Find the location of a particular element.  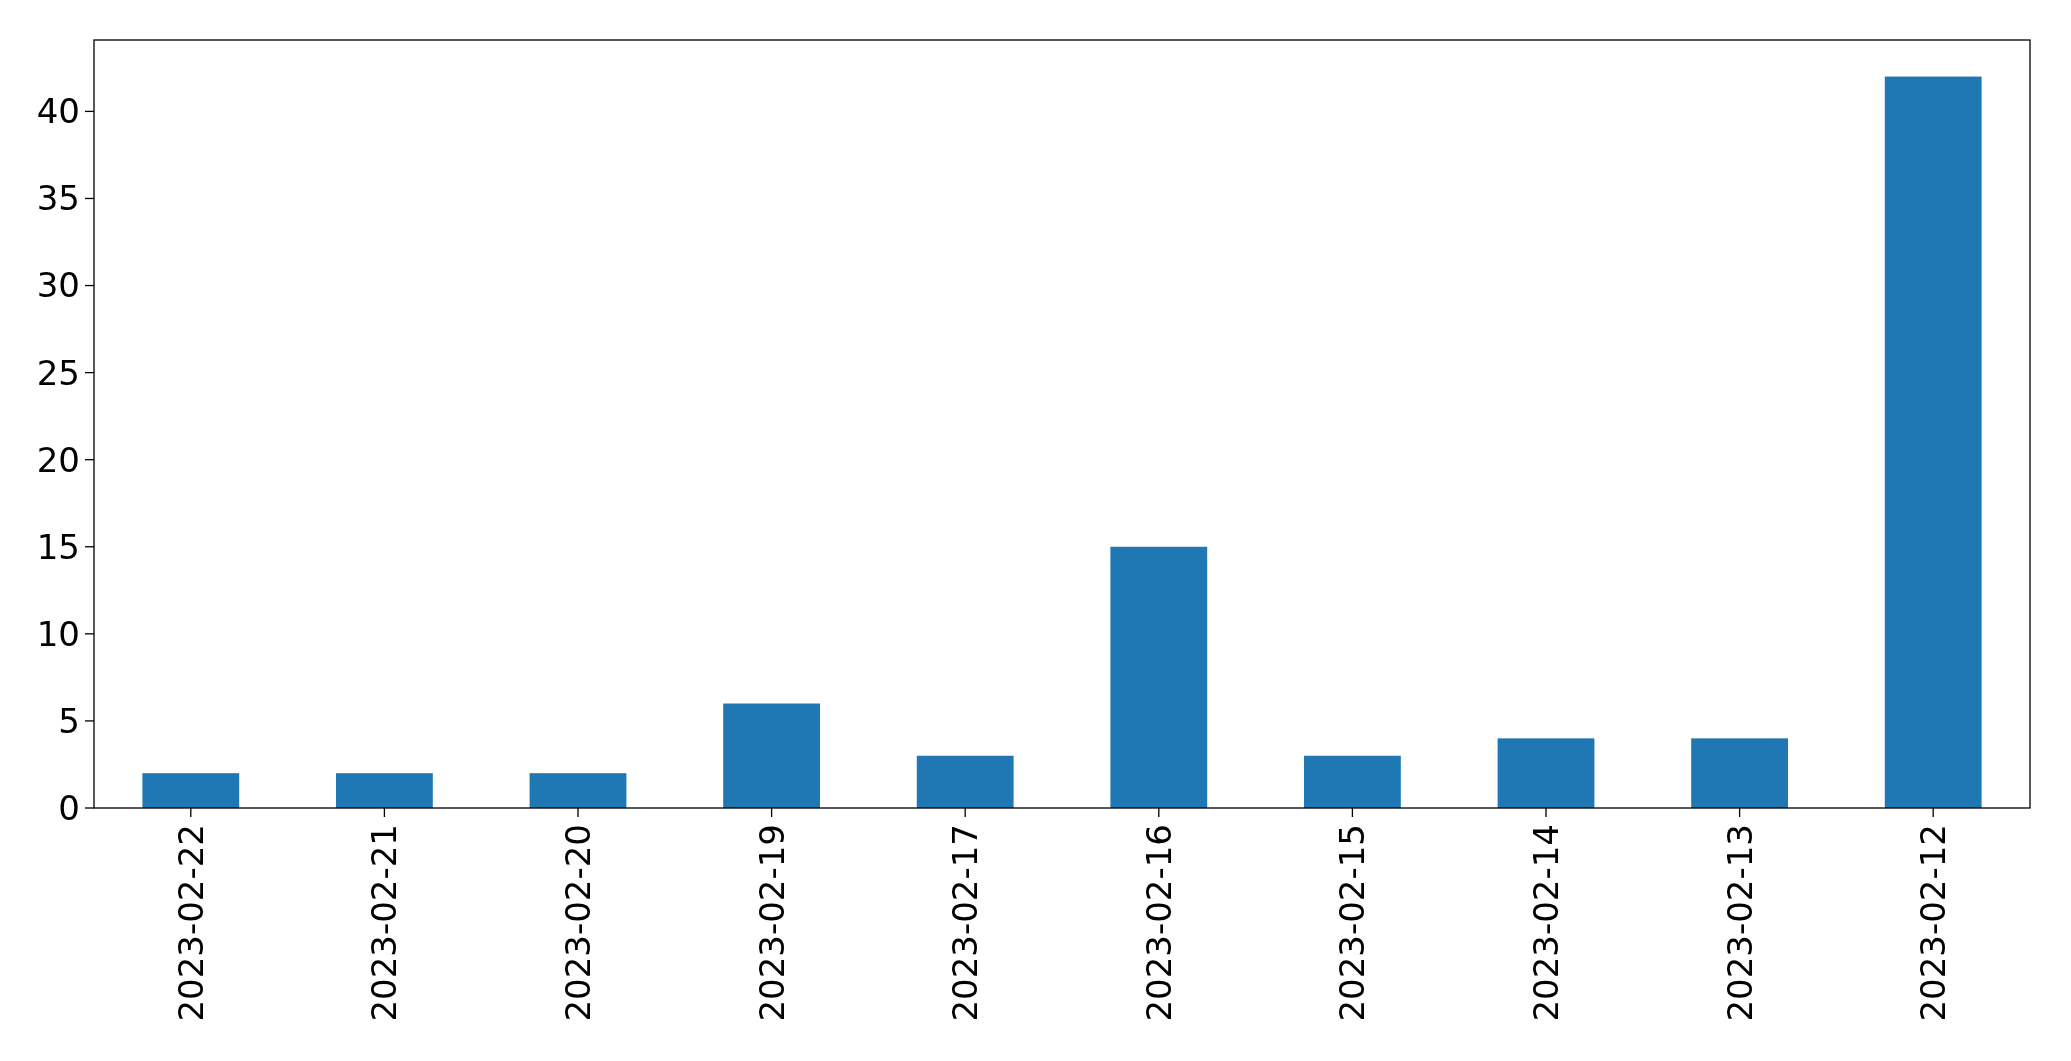

y-tick-label: 40 is located at coordinates (58, 111).